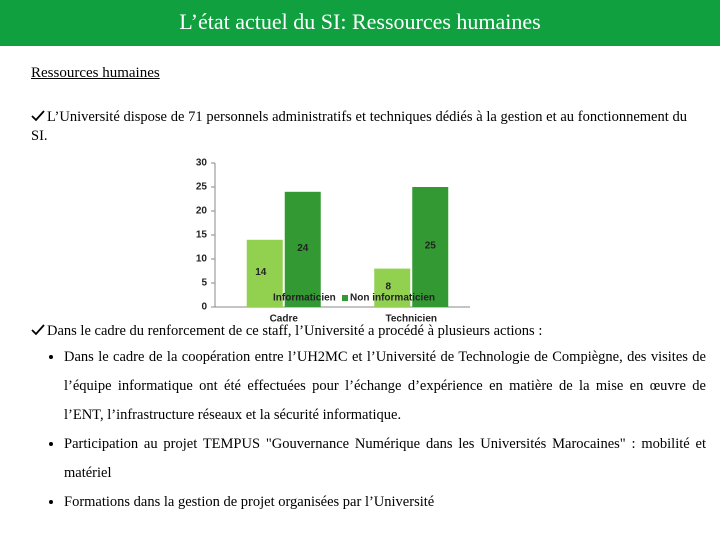  What do you see at coordinates (261, 272) in the screenshot?
I see `data-label: 14` at bounding box center [261, 272].